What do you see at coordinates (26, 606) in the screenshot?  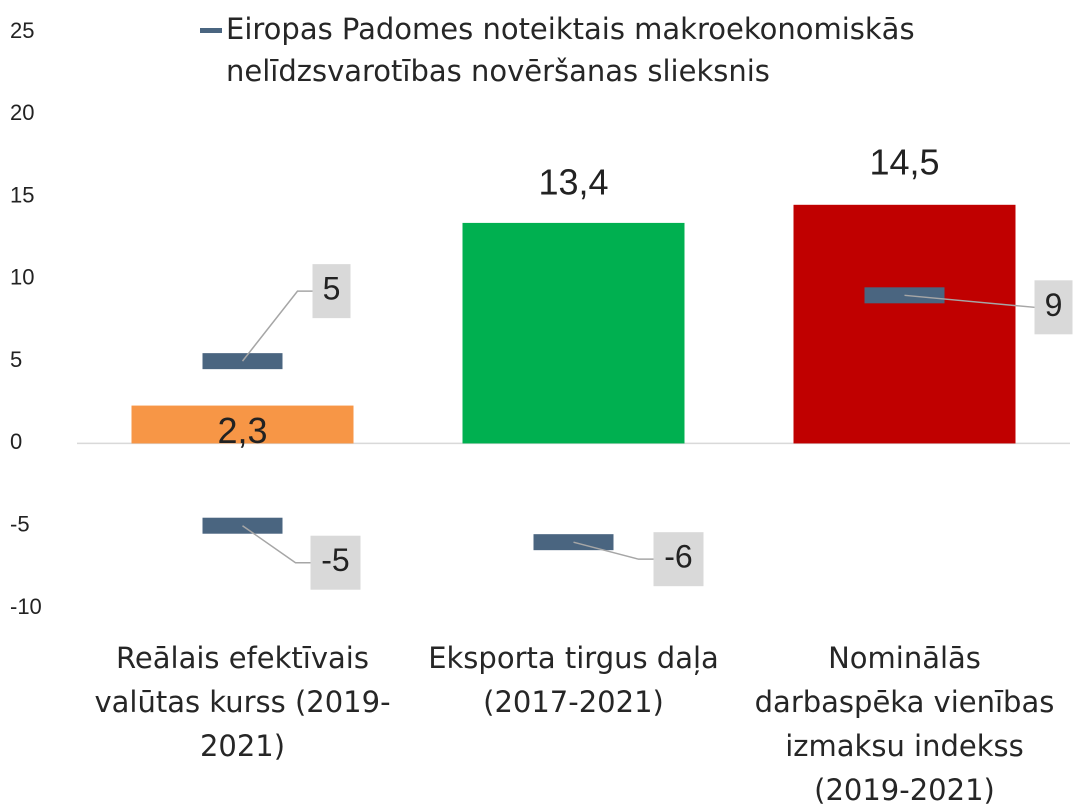 I see `y-tick-label: -10` at bounding box center [26, 606].